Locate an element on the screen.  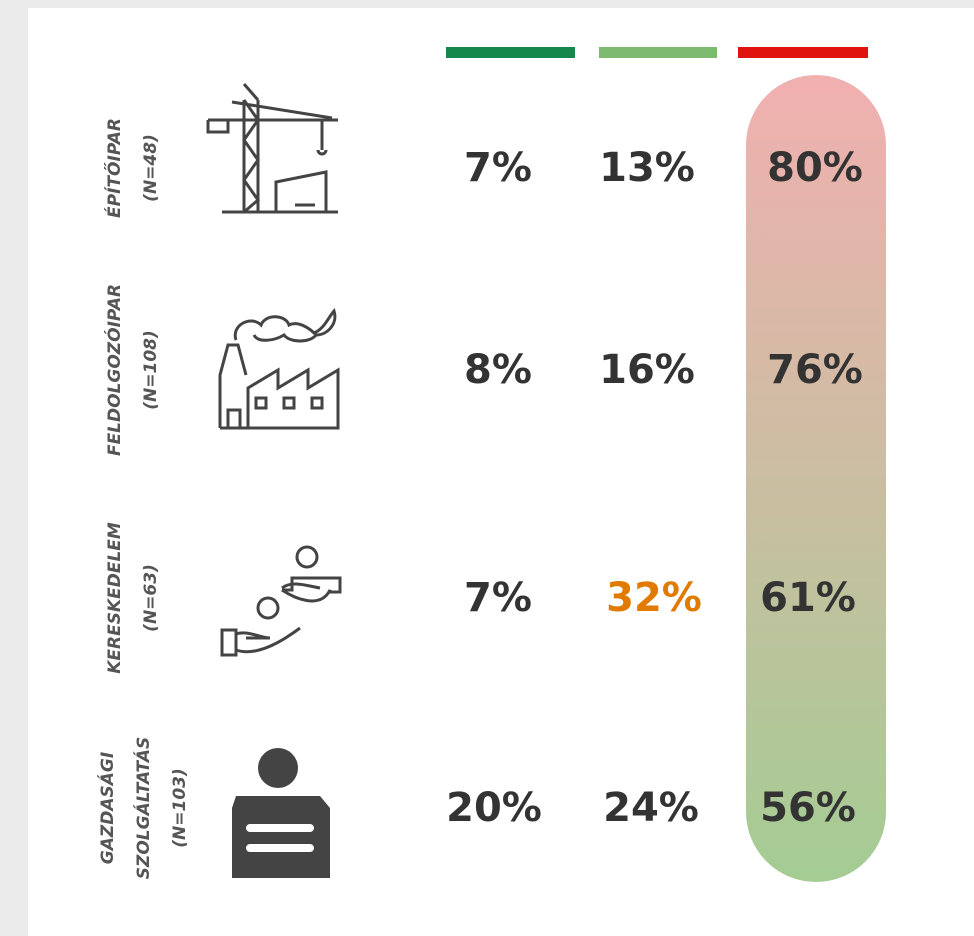
row-label: KERESKEDELEM (N=63) is located at coordinates (133, 598).